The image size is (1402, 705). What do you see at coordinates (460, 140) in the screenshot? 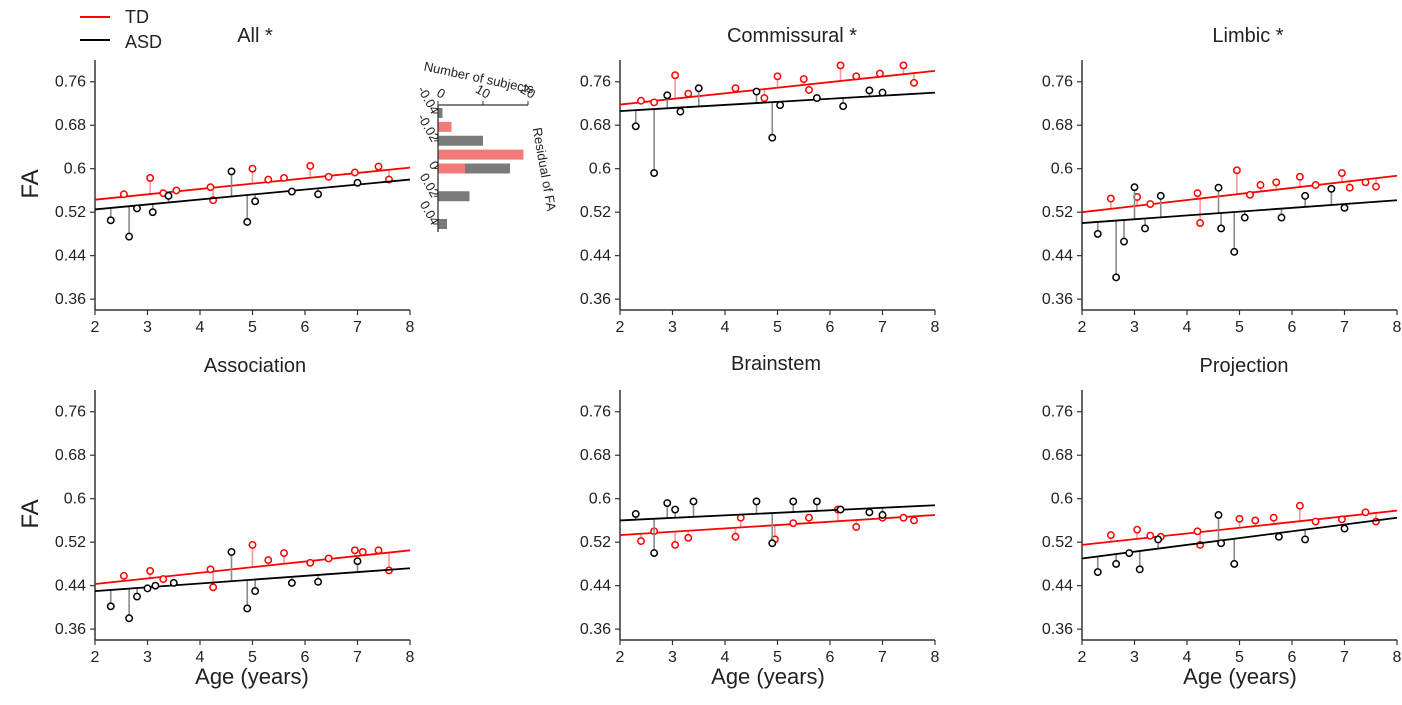
I see `inset-bar-asd` at bounding box center [460, 140].